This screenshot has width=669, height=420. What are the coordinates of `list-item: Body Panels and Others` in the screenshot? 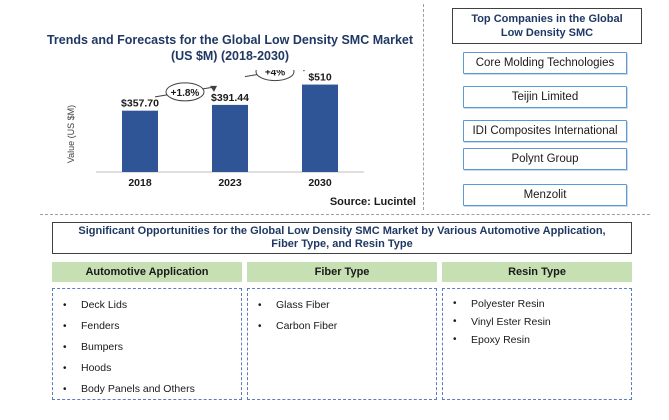 It's located at (152, 389).